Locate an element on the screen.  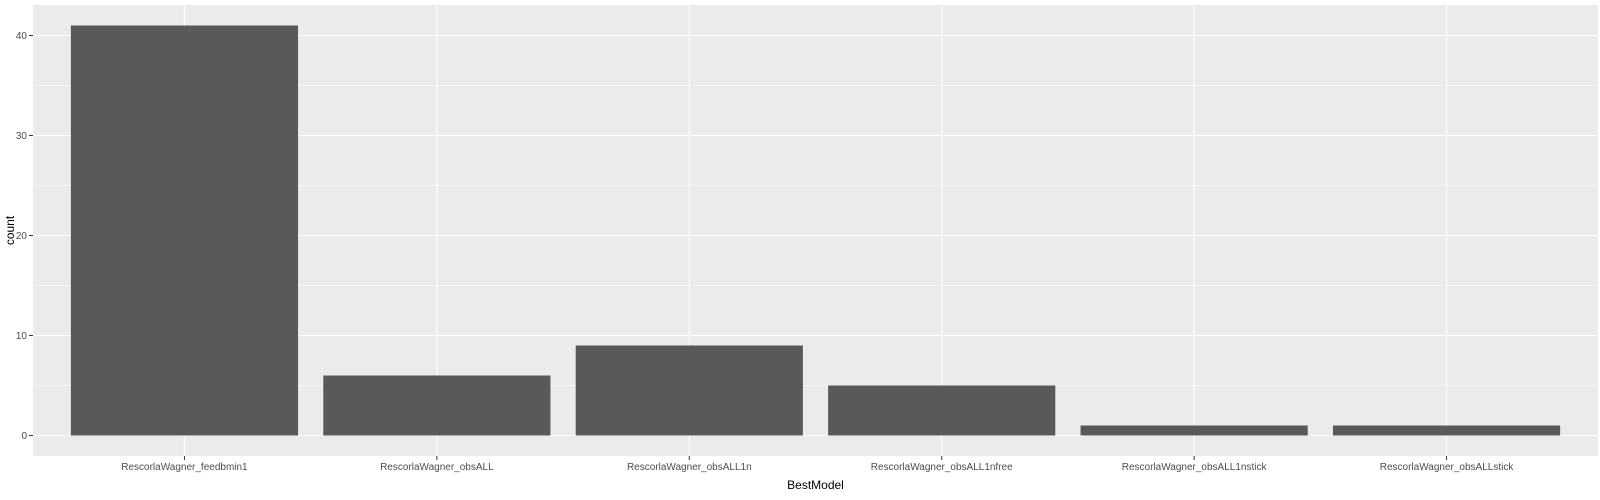
x-tick-label: RescorlaWagner_obsALL1nfree is located at coordinates (942, 467).